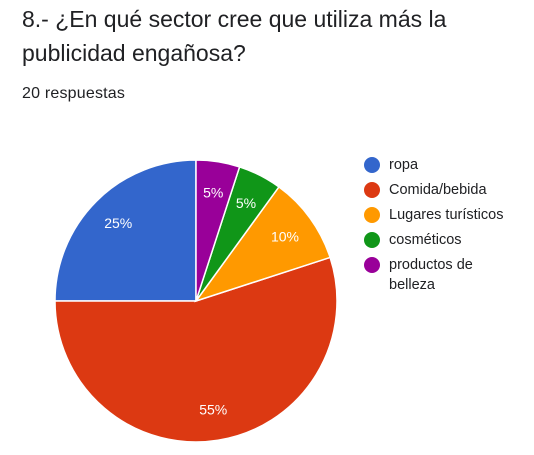  I want to click on pie-slice-label-3: 5%, so click(246, 203).